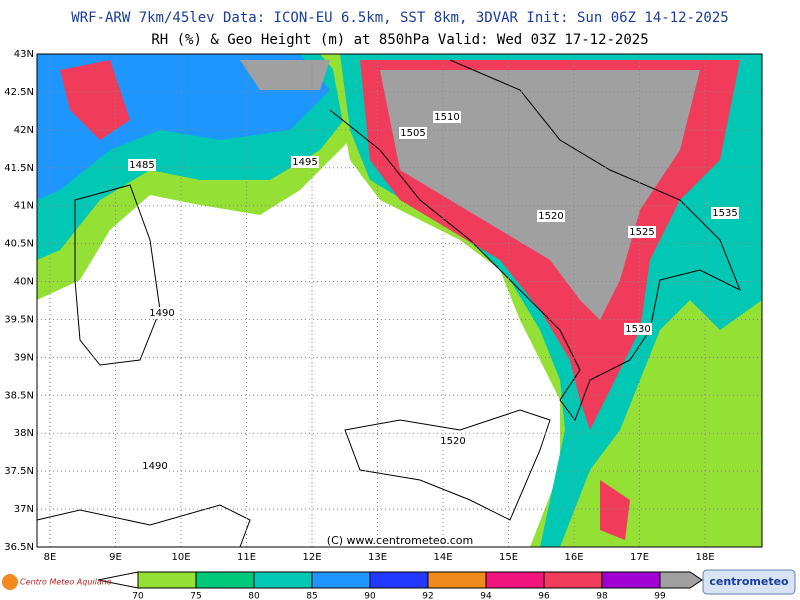 Image resolution: width=800 pixels, height=600 pixels. I want to click on contour-label: 1525, so click(641, 232).